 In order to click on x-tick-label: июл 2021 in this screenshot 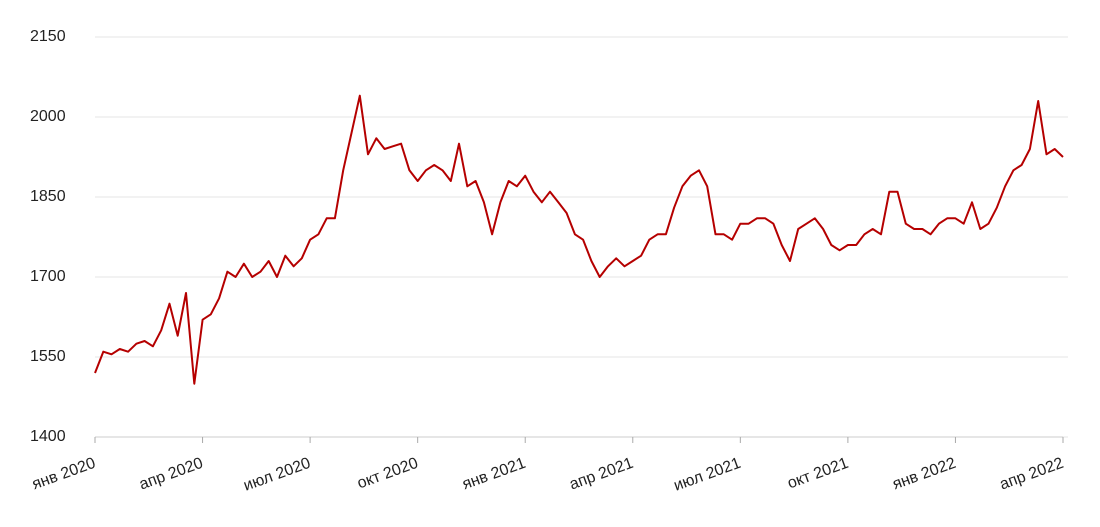, I will do `click(708, 475)`.